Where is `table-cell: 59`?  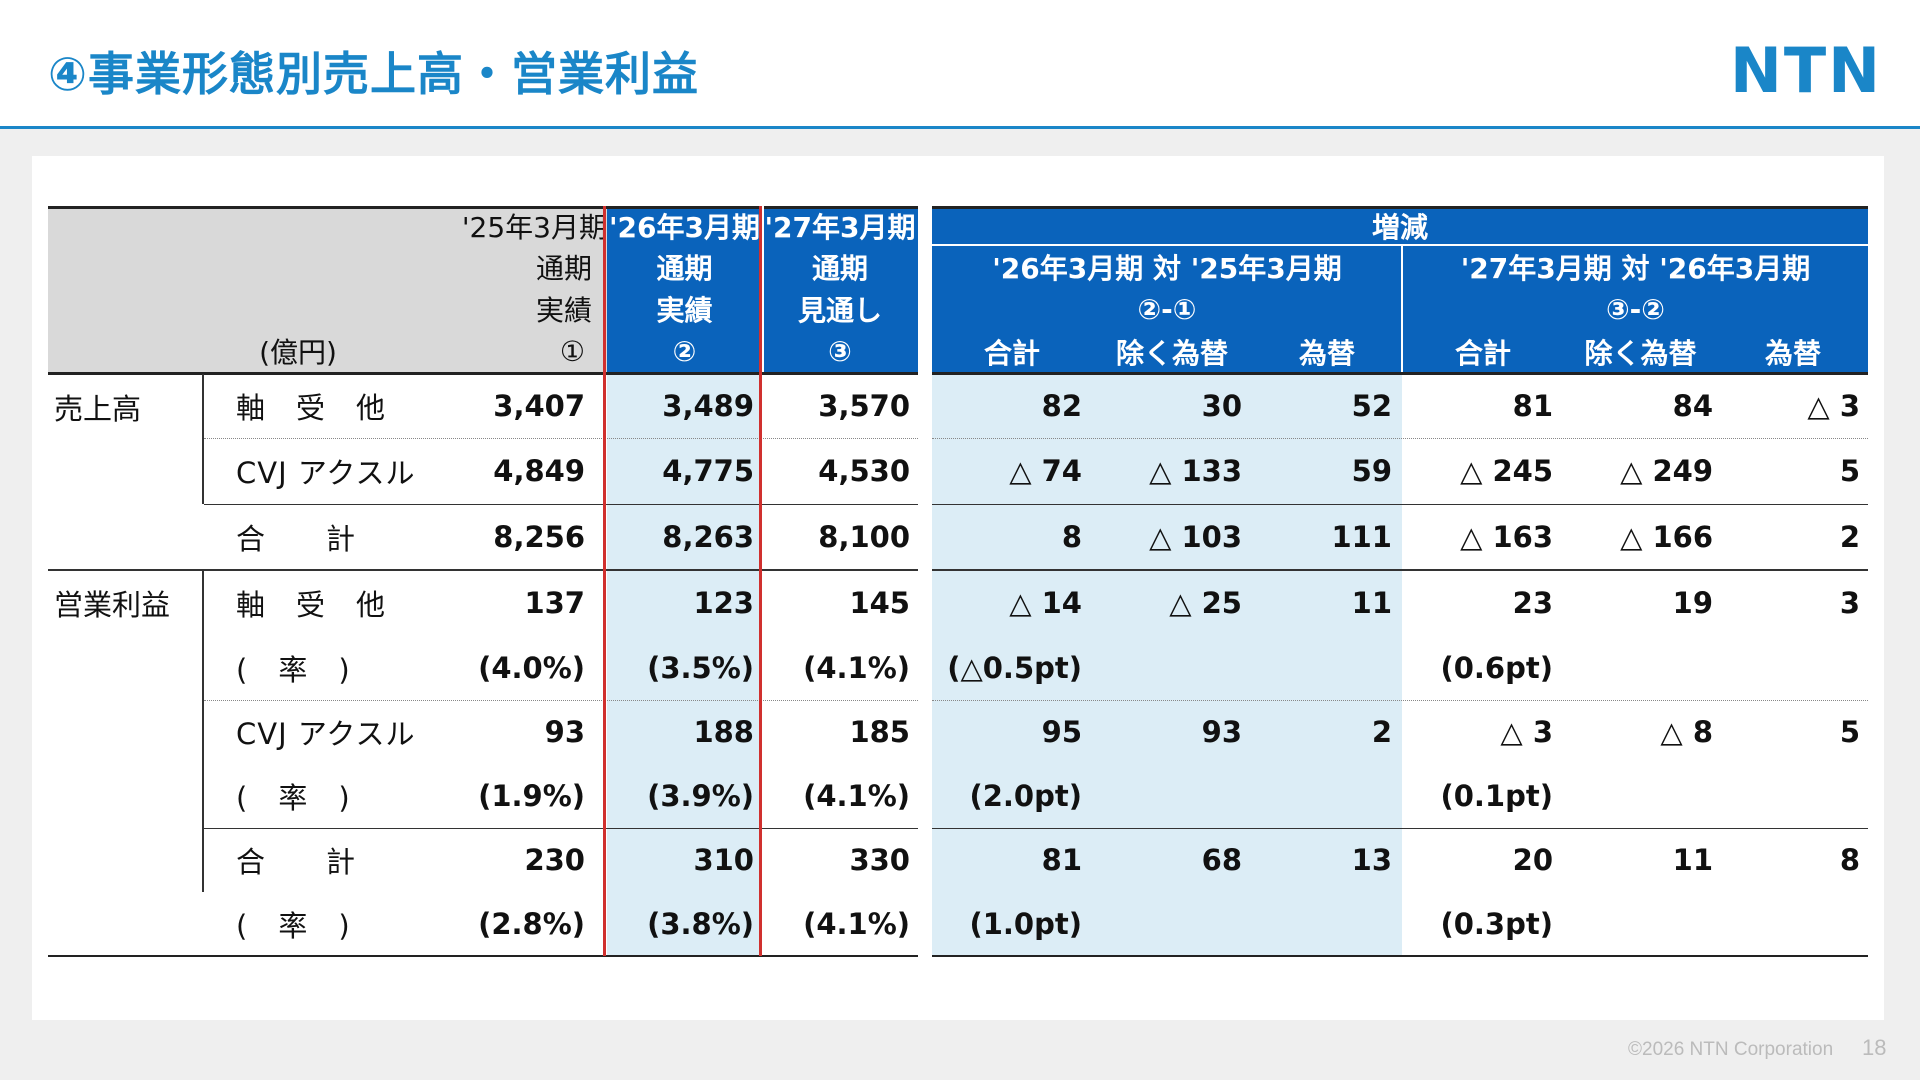
table-cell: 59 is located at coordinates (1371, 471).